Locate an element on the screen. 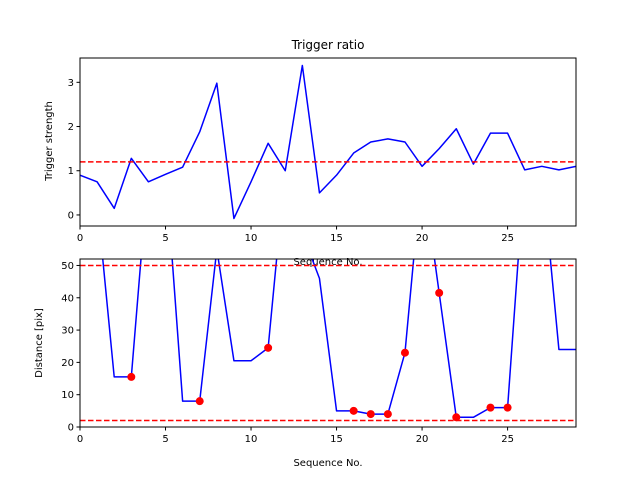 The image size is (640, 480). y-tick-label: 20 is located at coordinates (67, 363).